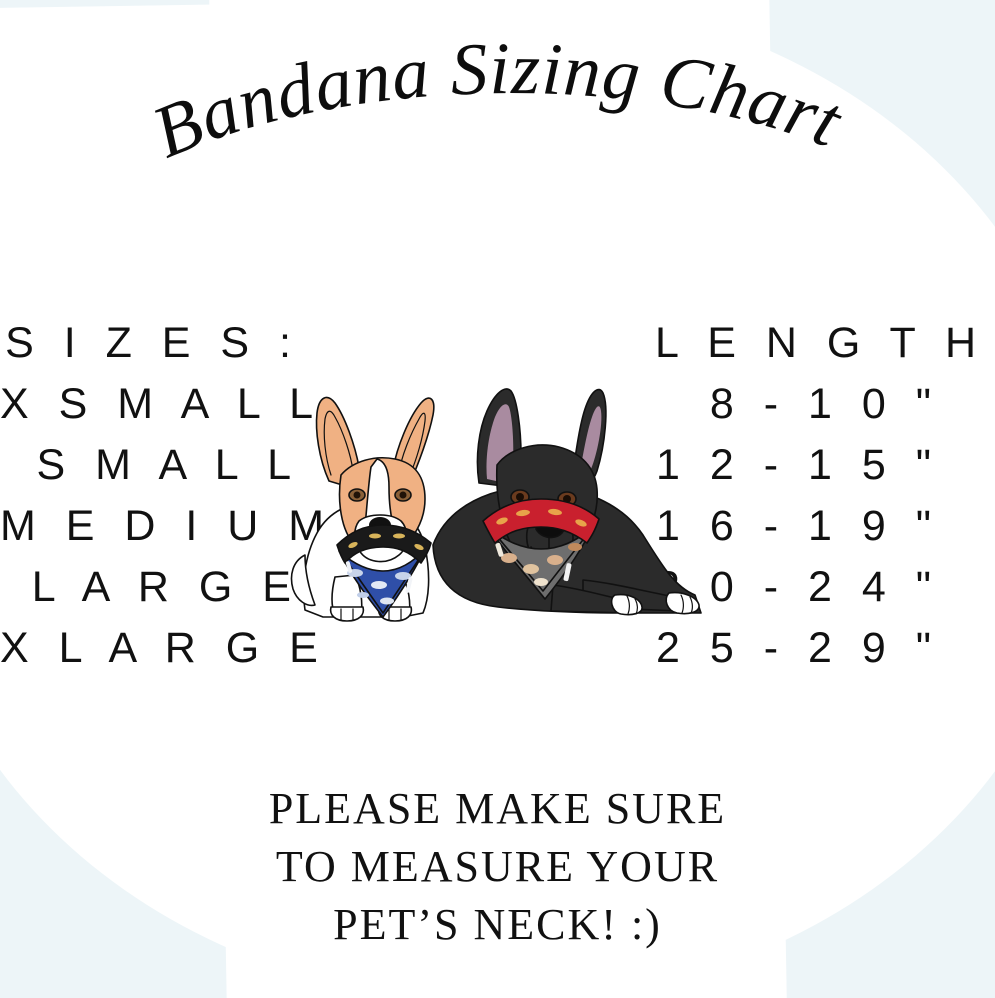 This screenshot has height=998, width=995. I want to click on white-dog-tail, so click(303, 580).